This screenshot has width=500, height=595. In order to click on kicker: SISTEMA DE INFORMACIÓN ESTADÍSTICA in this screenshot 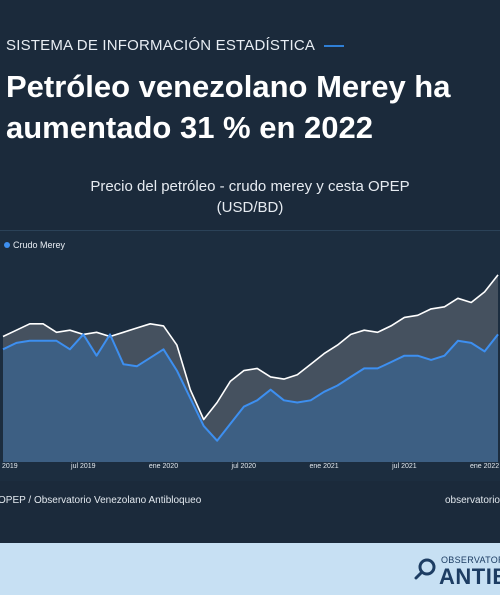, I will do `click(175, 45)`.